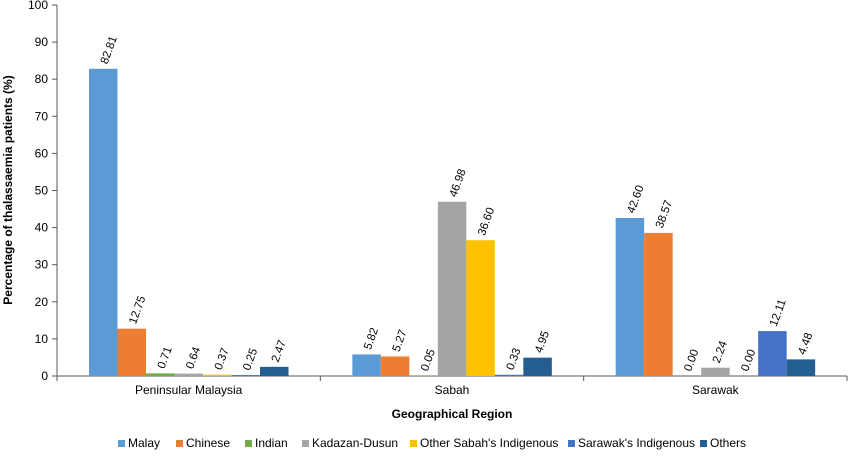 Image resolution: width=850 pixels, height=457 pixels. I want to click on y-tick-label: 70, so click(42, 116).